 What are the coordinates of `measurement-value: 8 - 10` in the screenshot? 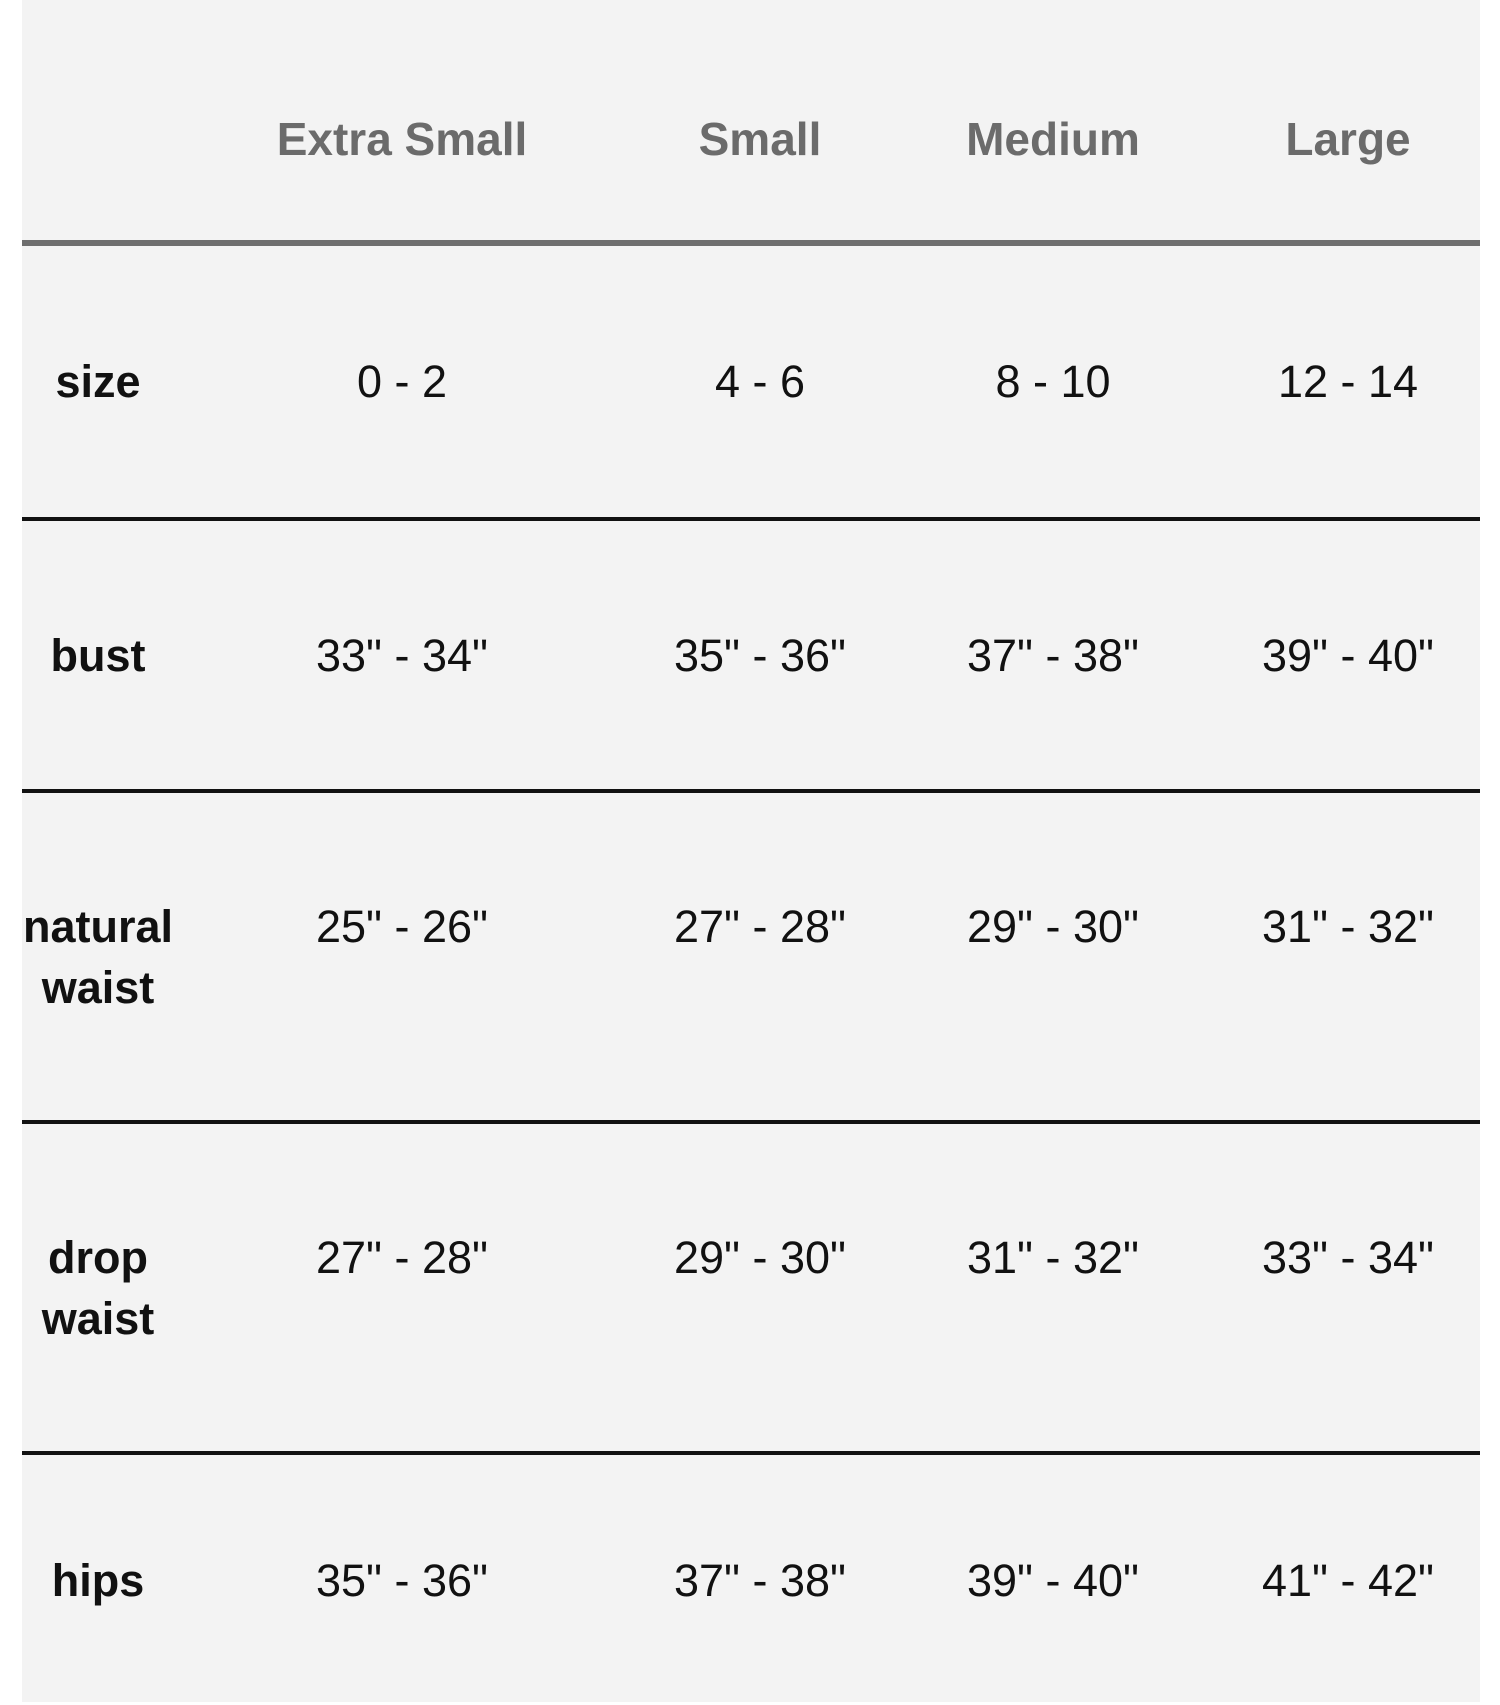 It's located at (1053, 381).